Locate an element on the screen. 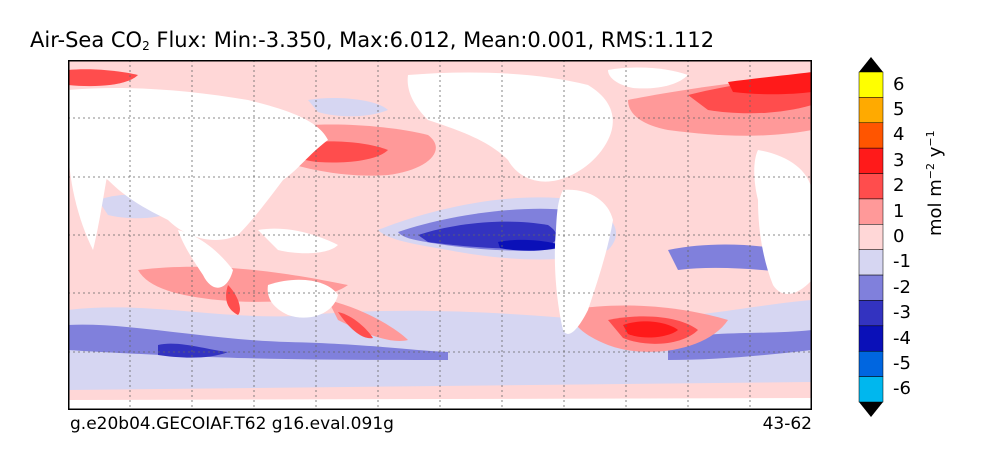 This screenshot has width=982, height=466. colorbar is located at coordinates (871, 237).